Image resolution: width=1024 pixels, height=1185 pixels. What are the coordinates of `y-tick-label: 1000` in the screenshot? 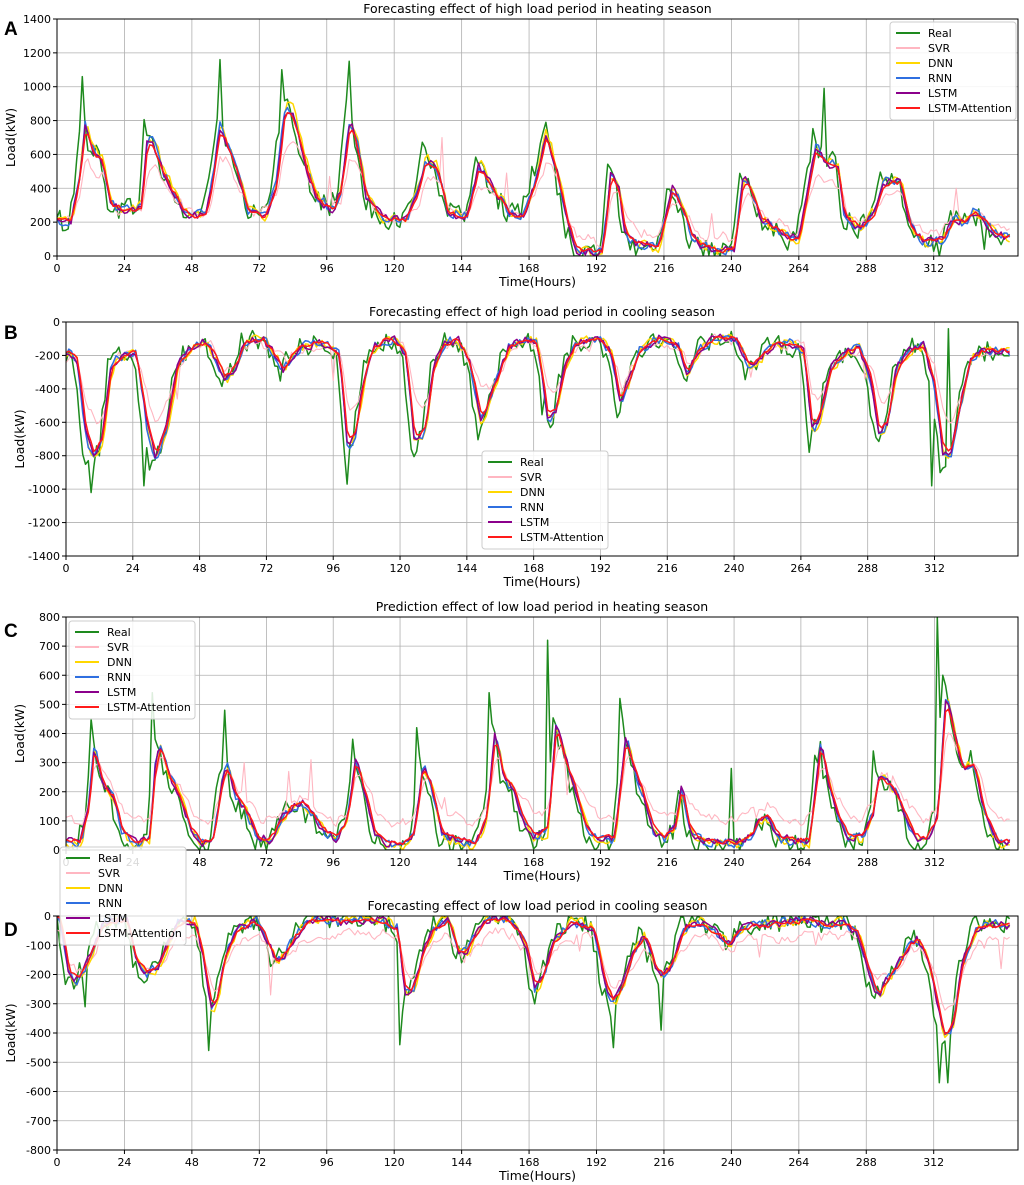 It's located at (37, 87).